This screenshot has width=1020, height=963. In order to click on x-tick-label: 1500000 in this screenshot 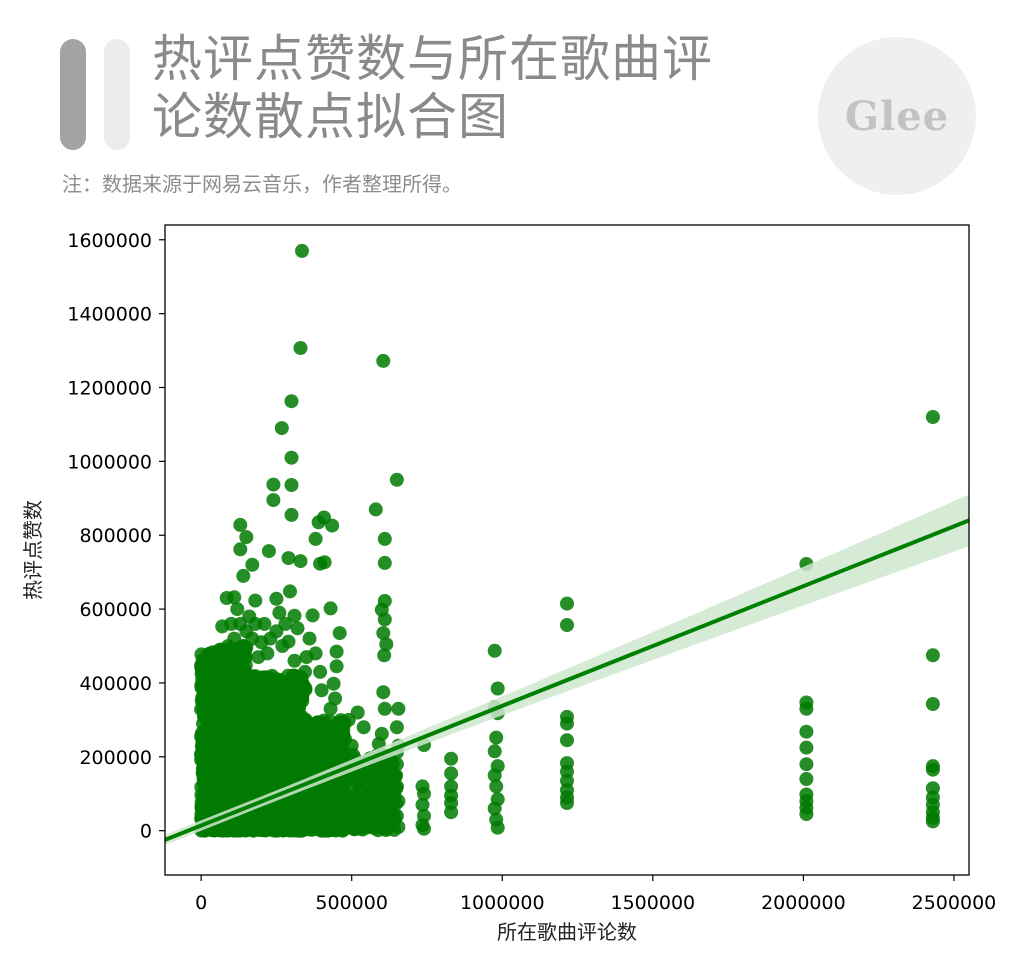, I will do `click(653, 903)`.